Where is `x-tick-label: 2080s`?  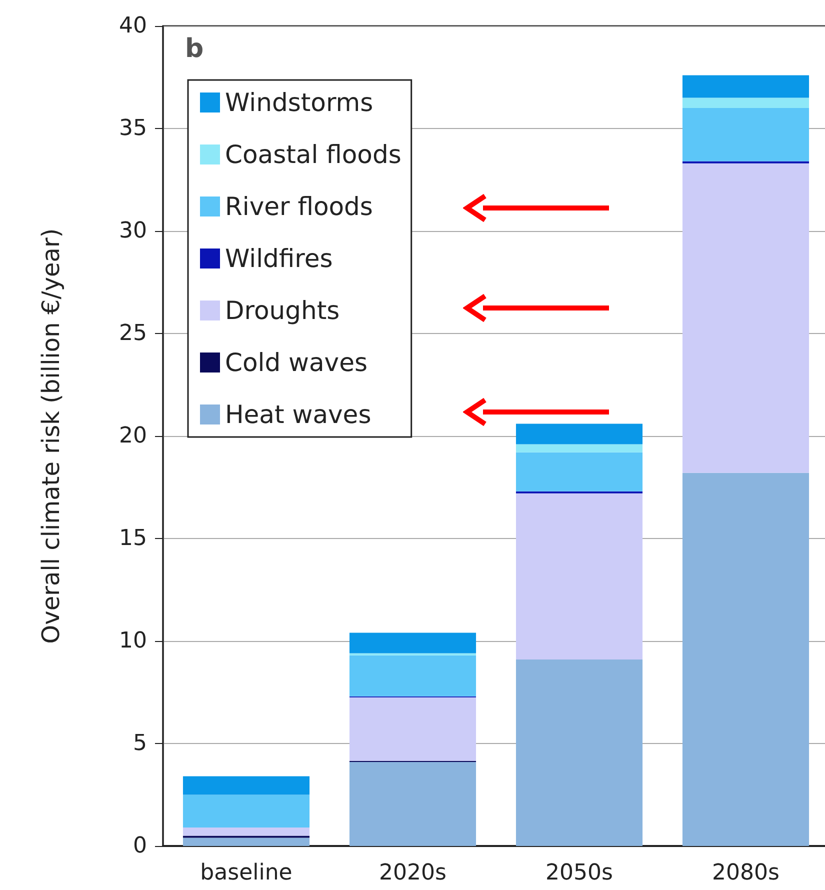 x-tick-label: 2080s is located at coordinates (746, 873).